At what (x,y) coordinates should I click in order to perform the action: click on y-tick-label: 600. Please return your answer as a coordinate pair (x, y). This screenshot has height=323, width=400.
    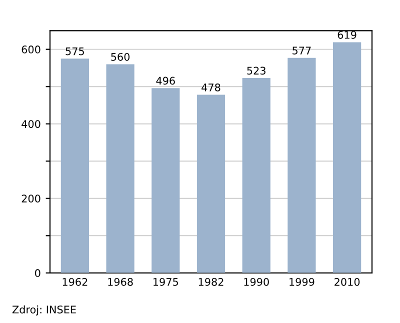
    Looking at the image, I should click on (31, 50).